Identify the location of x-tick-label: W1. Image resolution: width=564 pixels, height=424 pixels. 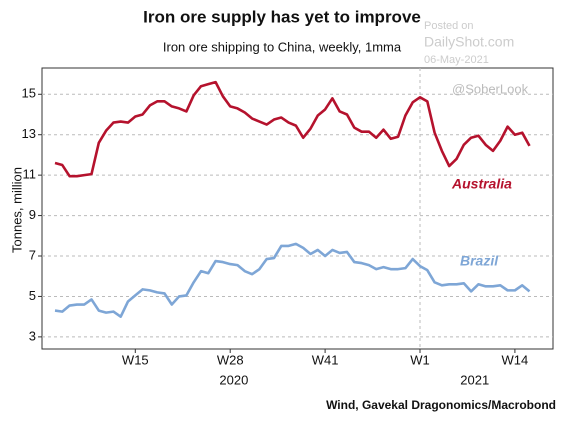
(420, 359).